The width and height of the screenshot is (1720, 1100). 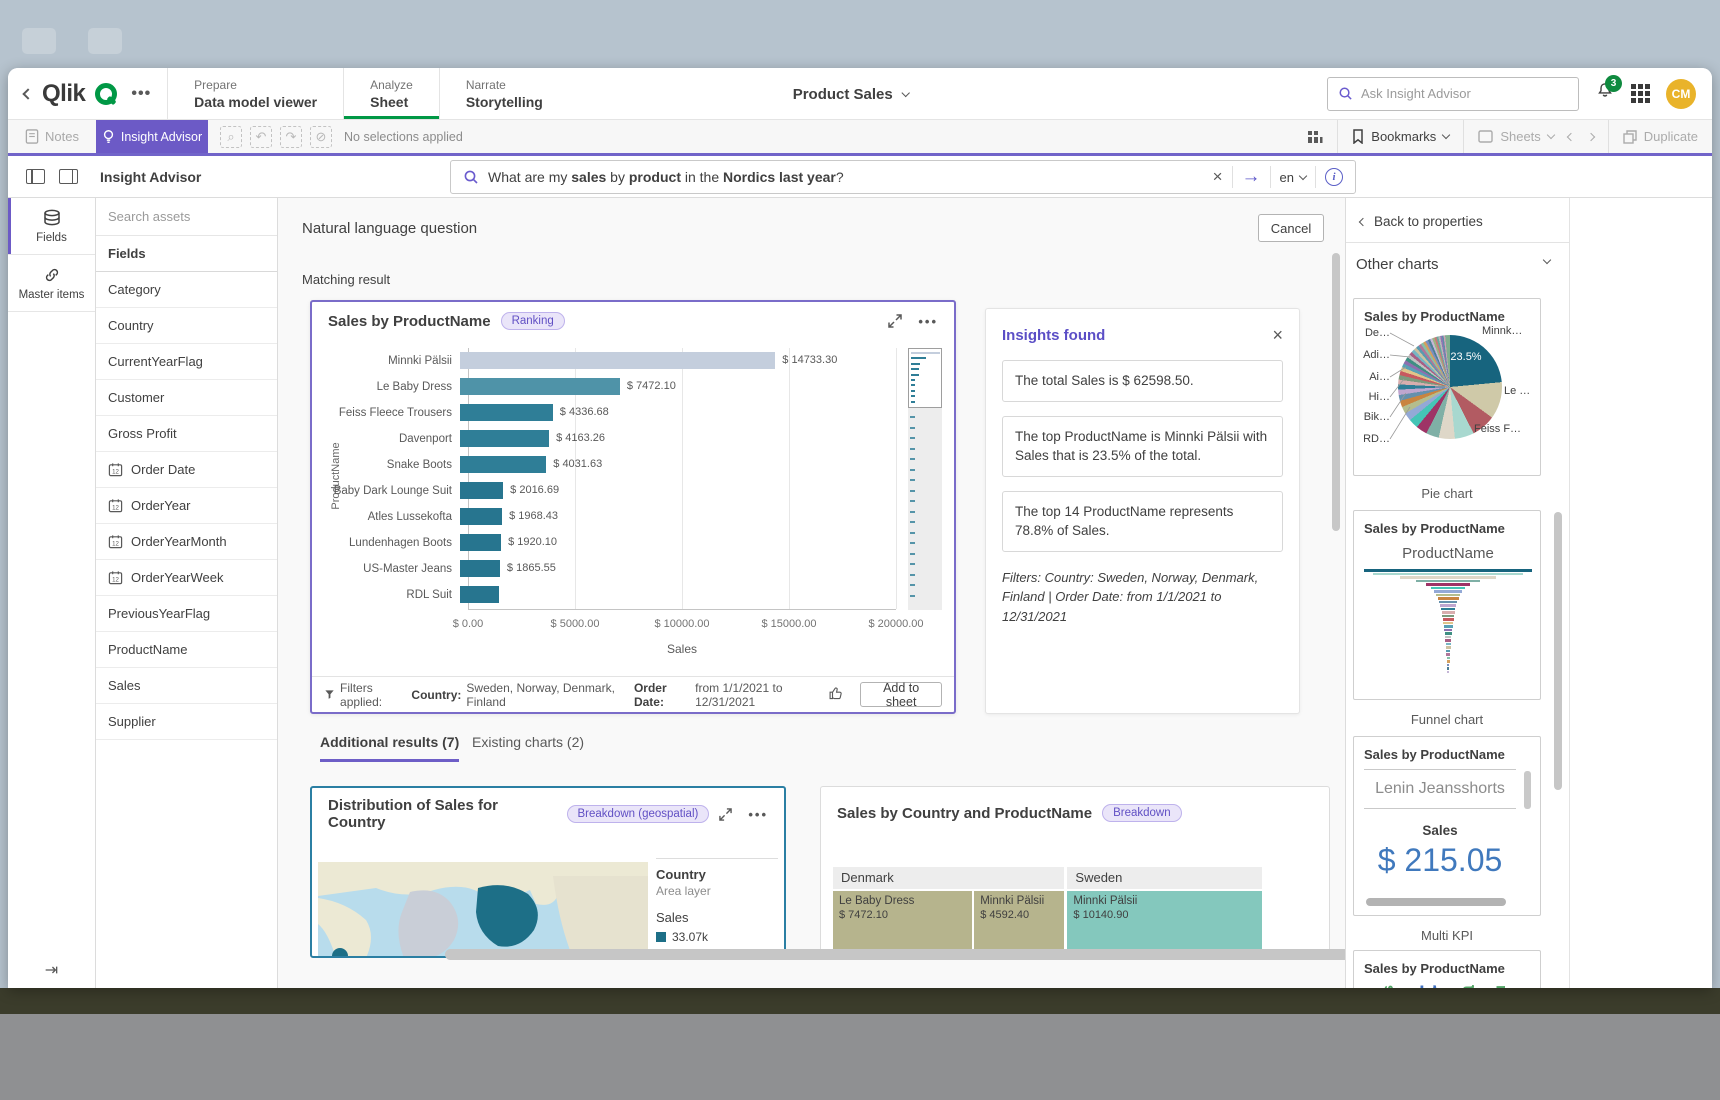 What do you see at coordinates (51, 283) in the screenshot?
I see `sidebar-item-master-items: Master items` at bounding box center [51, 283].